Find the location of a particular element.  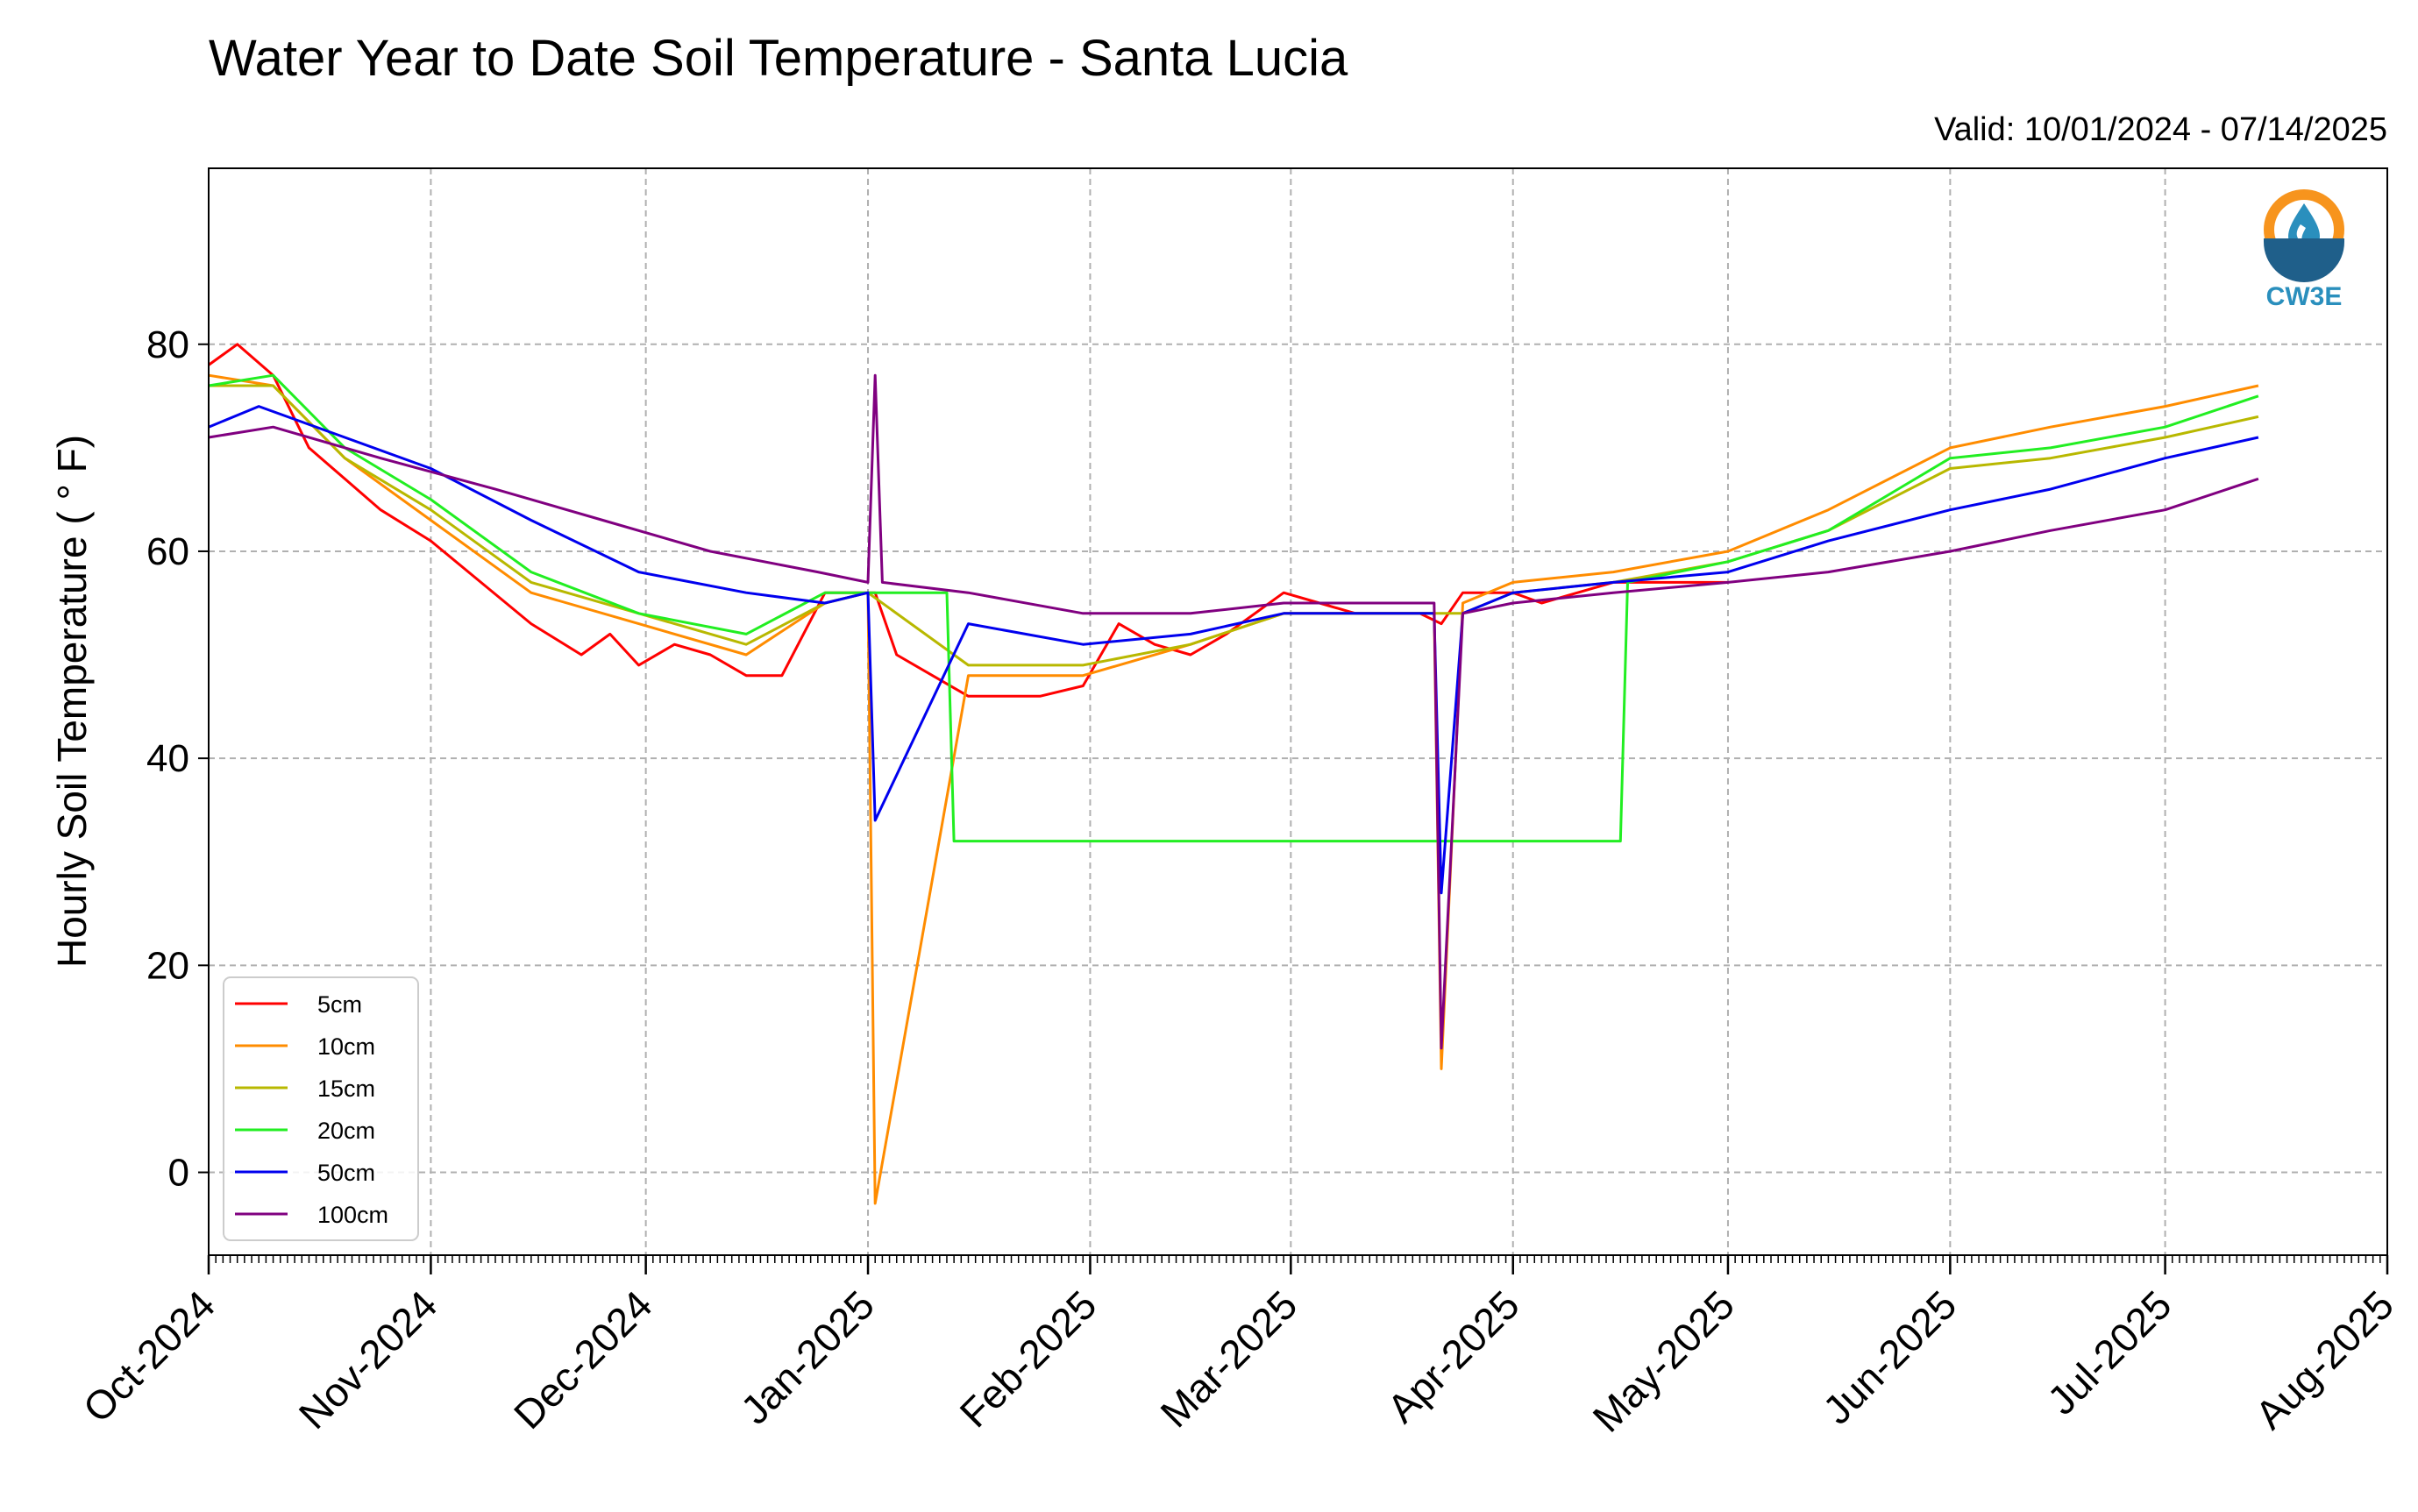

legend: 5cm 10cm 15cm 20cm 50cm 100cm is located at coordinates (321, 1108).